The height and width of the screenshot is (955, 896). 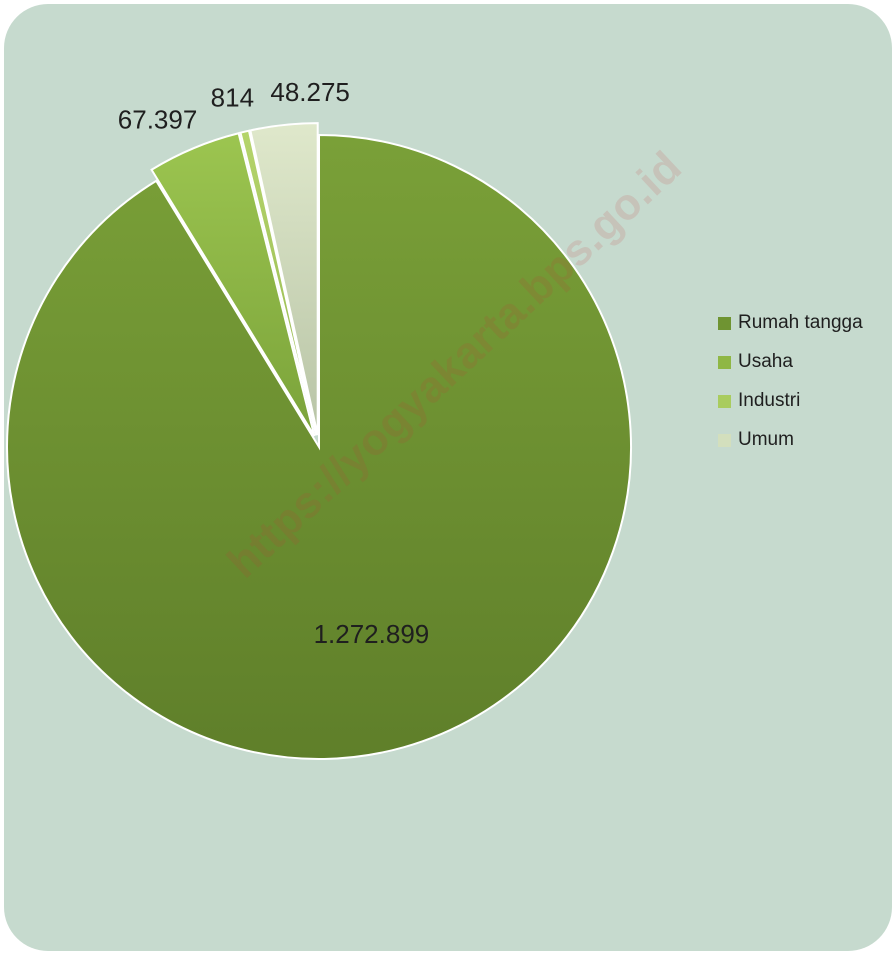 What do you see at coordinates (372, 634) in the screenshot?
I see `data-label-rumah-tangga: 1.272.899` at bounding box center [372, 634].